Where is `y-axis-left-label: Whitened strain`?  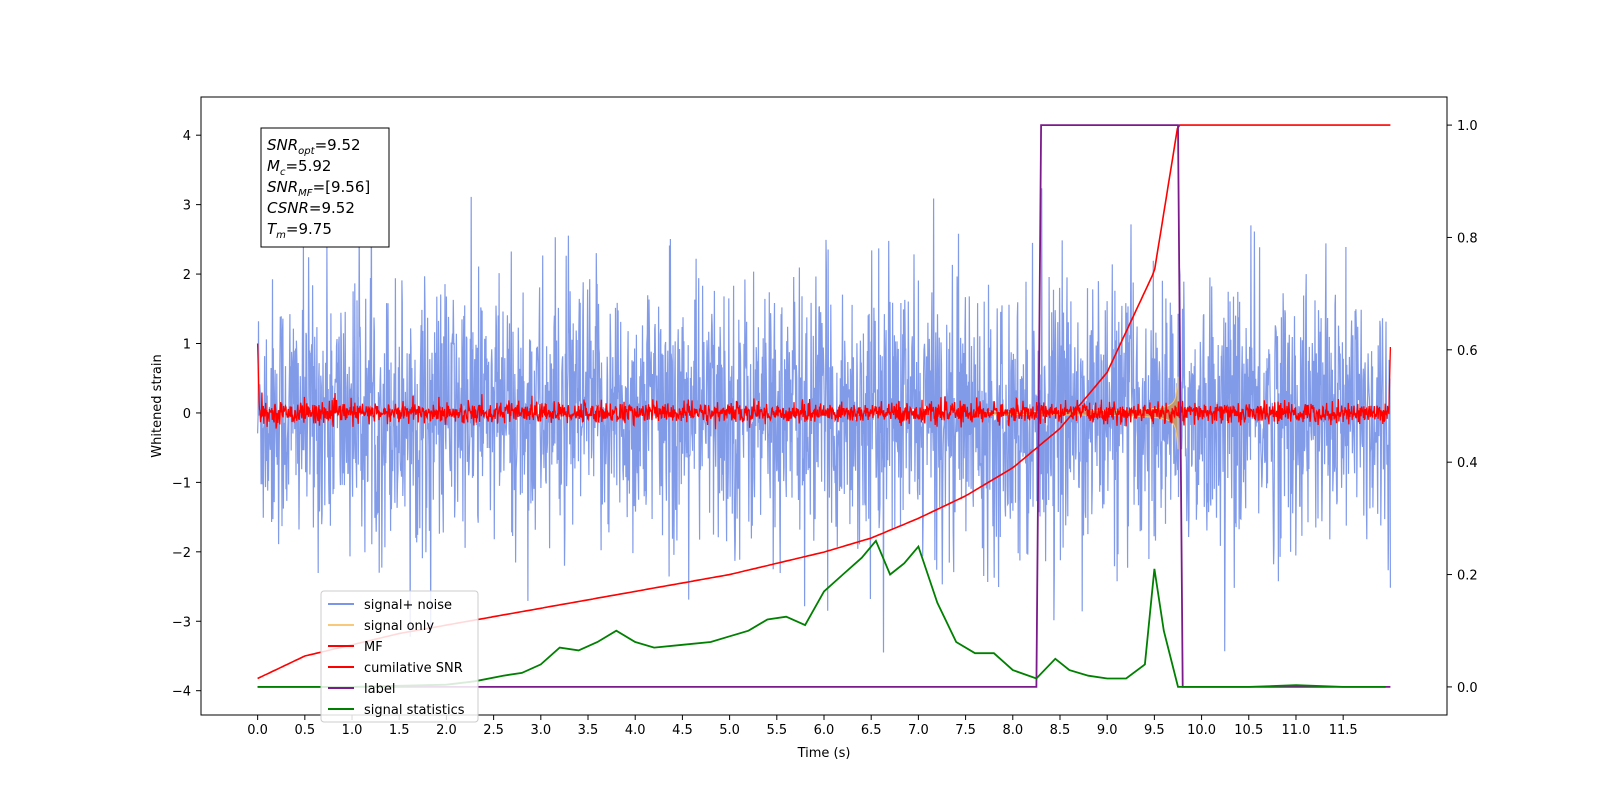 y-axis-left-label: Whitened strain is located at coordinates (157, 405).